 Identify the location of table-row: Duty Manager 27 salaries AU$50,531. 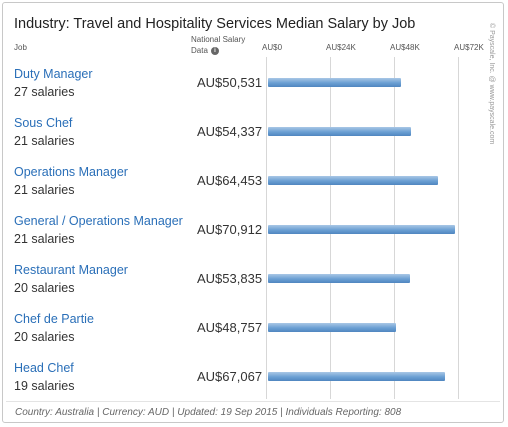
(253, 91).